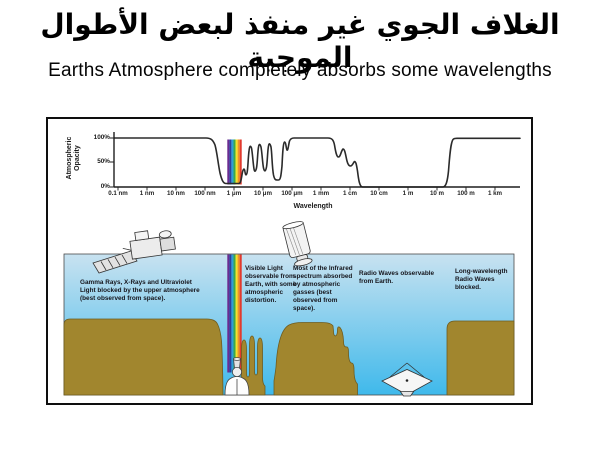 This screenshot has width=600, height=450. What do you see at coordinates (234, 162) in the screenshot?
I see `rainbow-band-chart` at bounding box center [234, 162].